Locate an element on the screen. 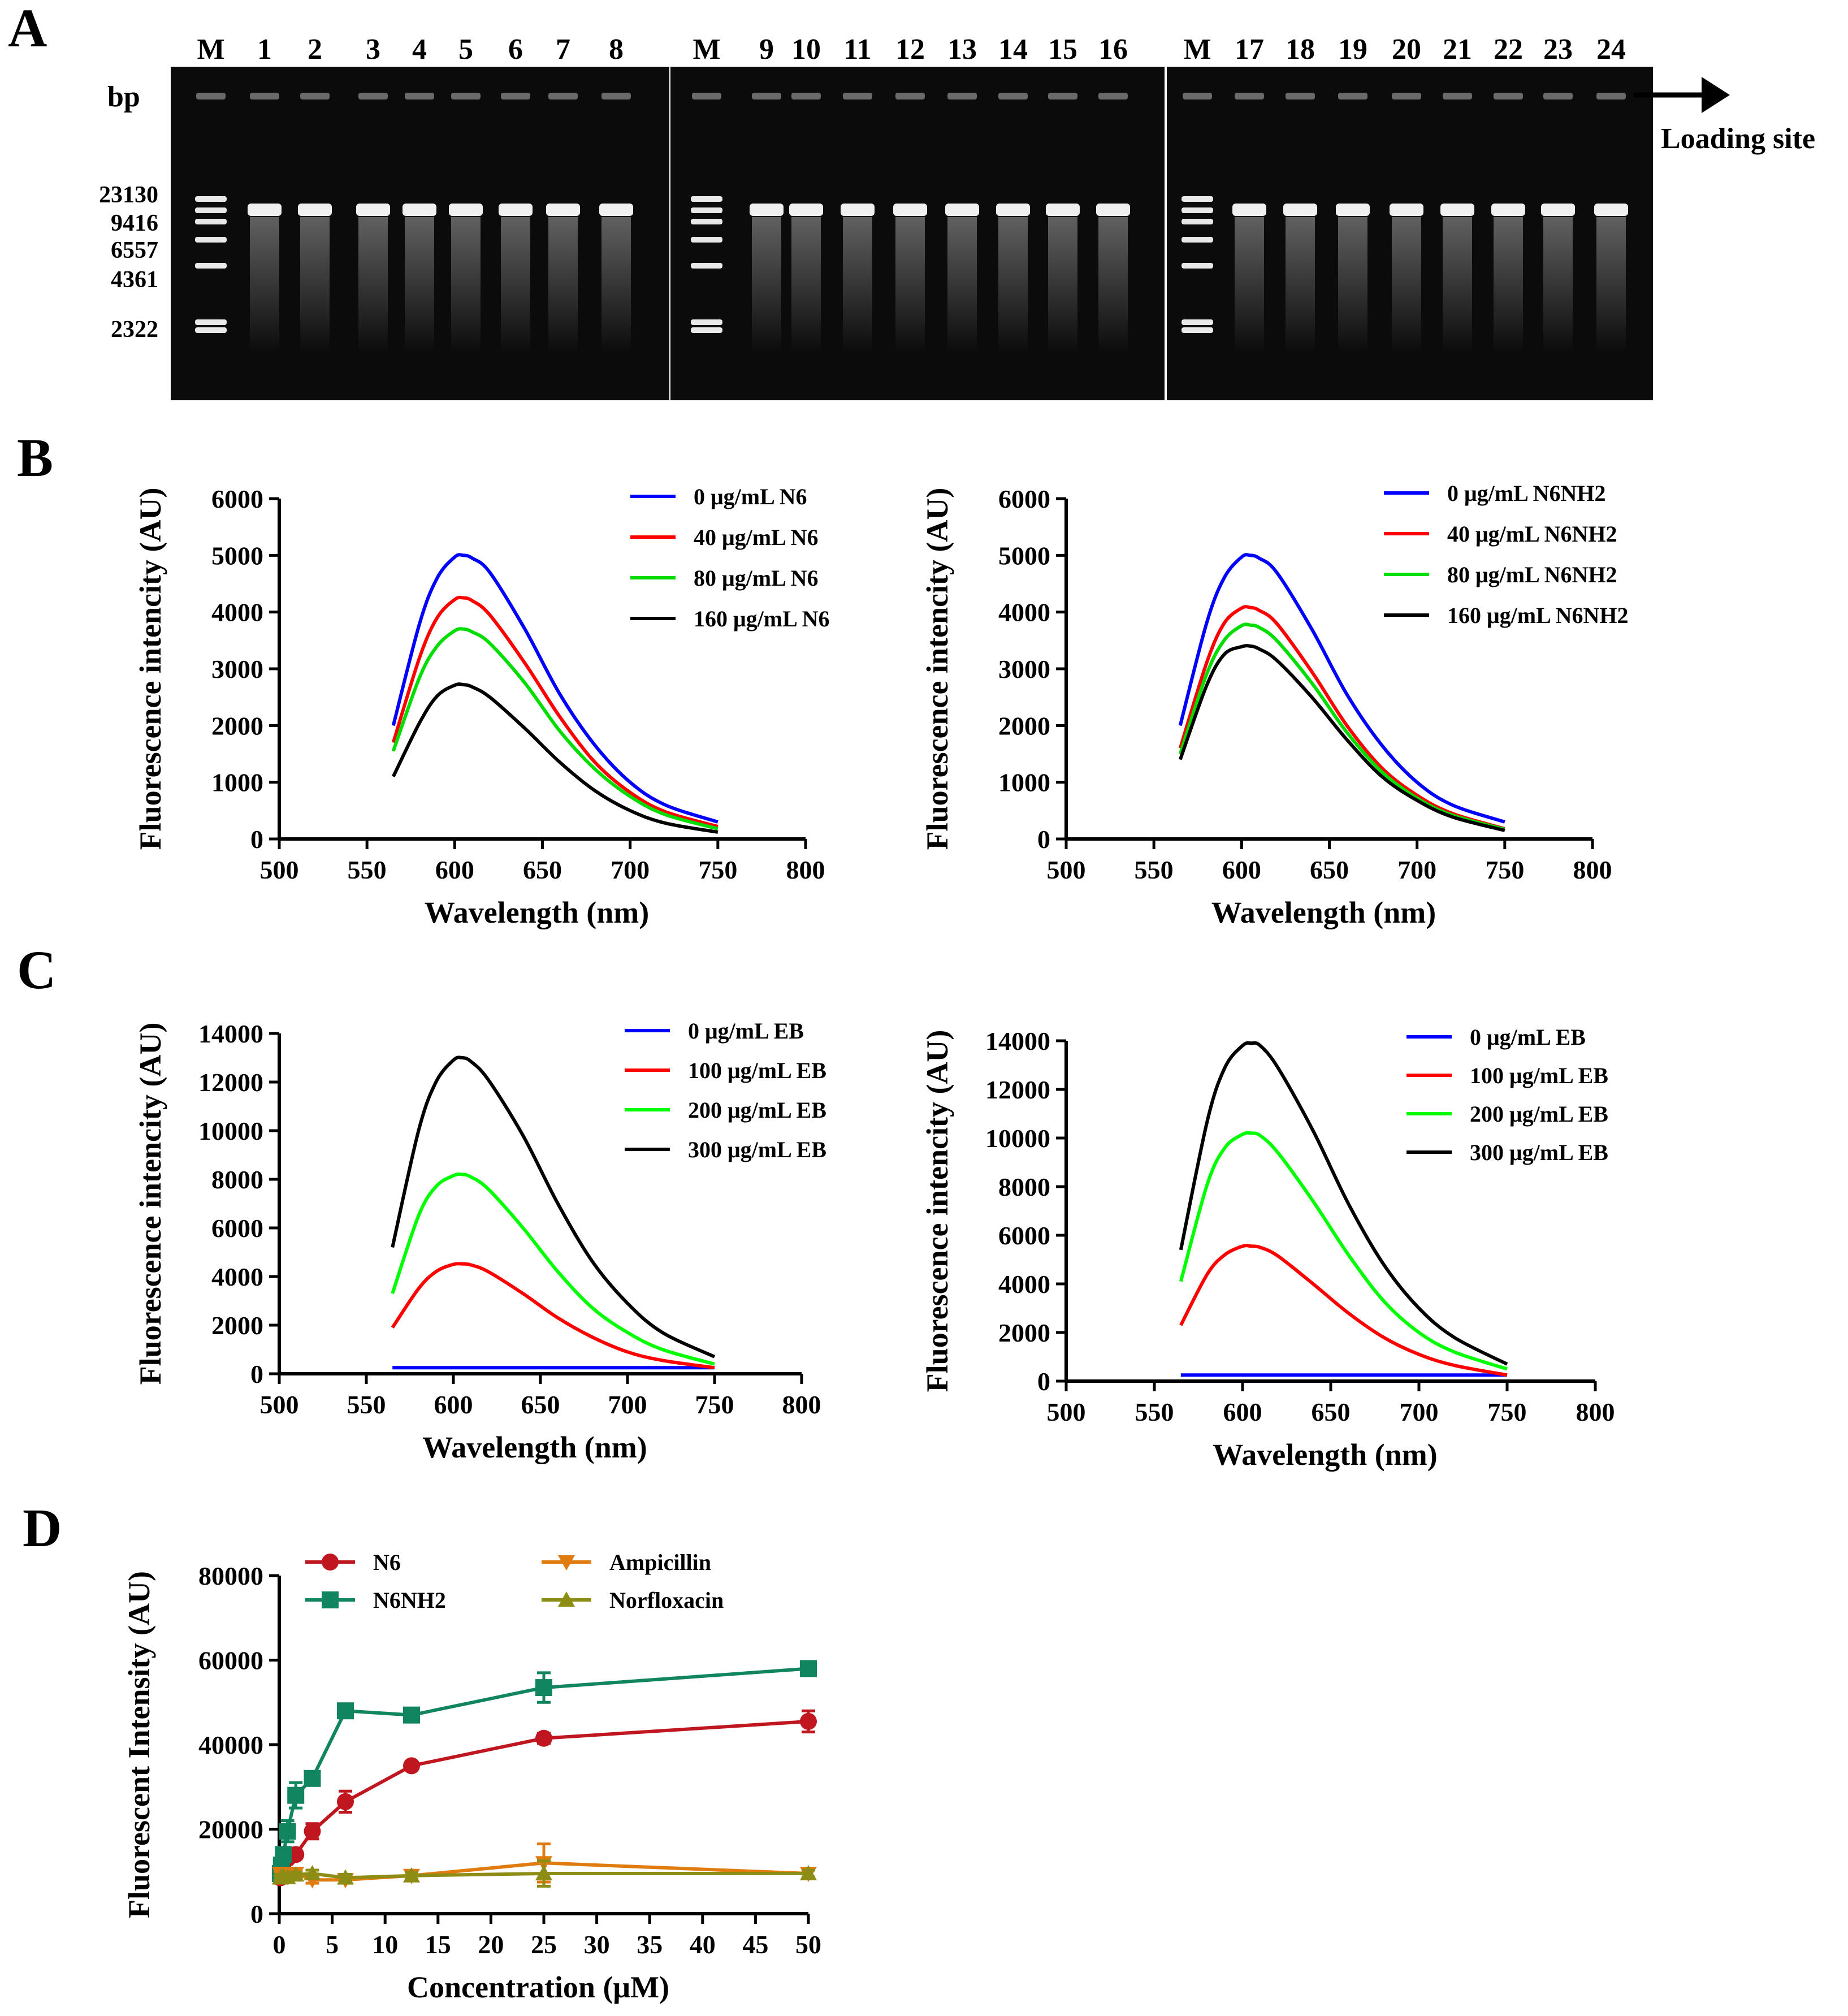 Image resolution: width=1848 pixels, height=2016 pixels. x-tick-label-500: 500 is located at coordinates (1067, 869).